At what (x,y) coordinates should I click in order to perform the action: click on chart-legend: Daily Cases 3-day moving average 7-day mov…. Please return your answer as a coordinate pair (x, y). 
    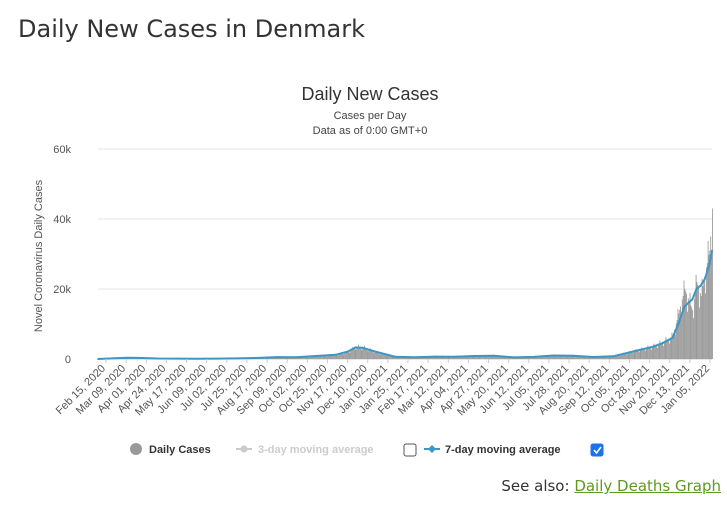
    Looking at the image, I should click on (367, 450).